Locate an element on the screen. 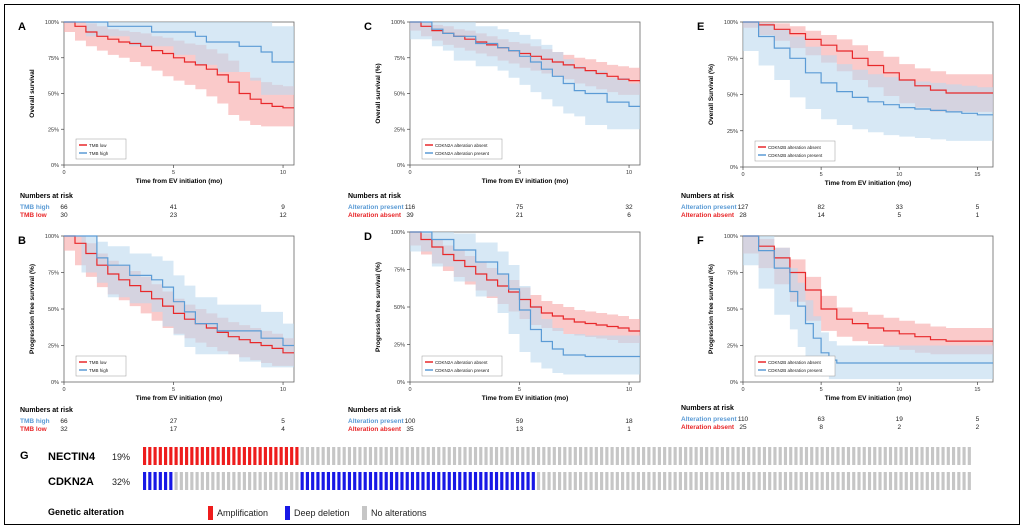 The height and width of the screenshot is (529, 1024). risk-count: 110 is located at coordinates (743, 419).